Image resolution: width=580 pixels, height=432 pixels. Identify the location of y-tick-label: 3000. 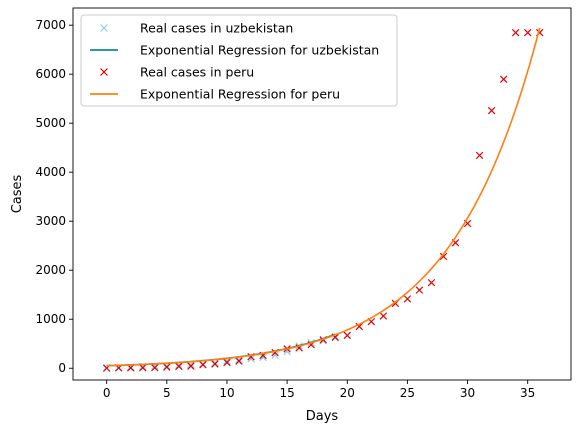
(50, 221).